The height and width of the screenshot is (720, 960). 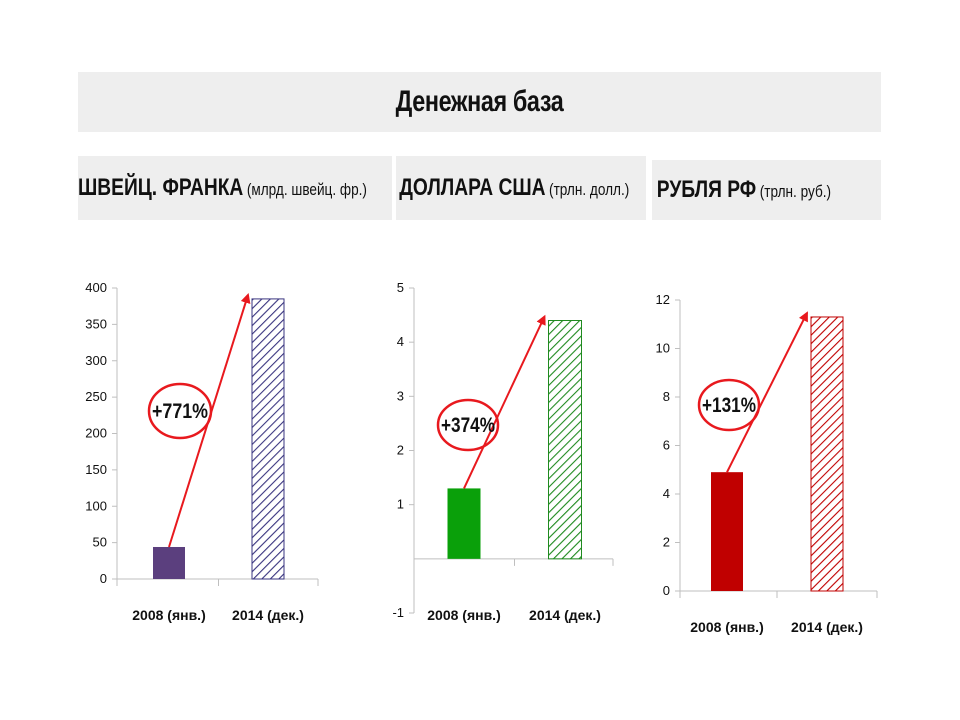 I want to click on chart-2-change-ellipse, so click(x=729, y=405).